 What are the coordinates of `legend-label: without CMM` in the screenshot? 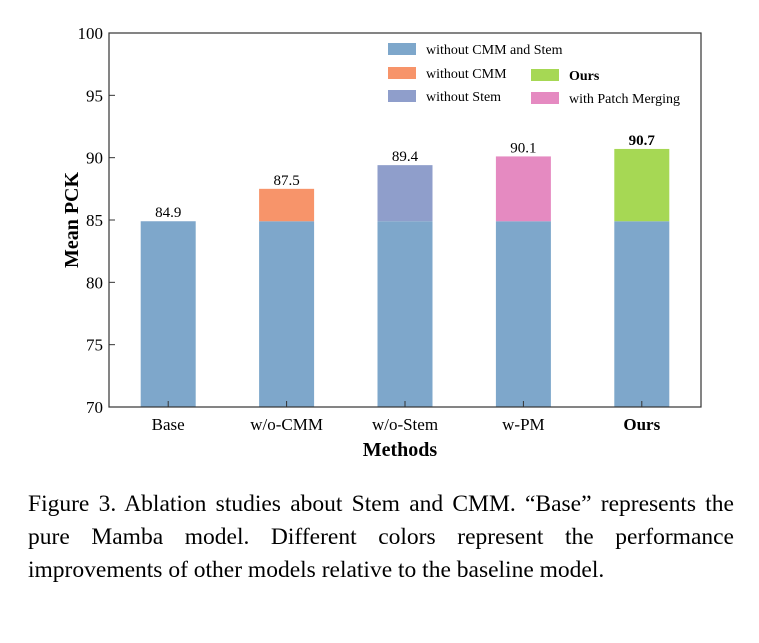 It's located at (466, 74).